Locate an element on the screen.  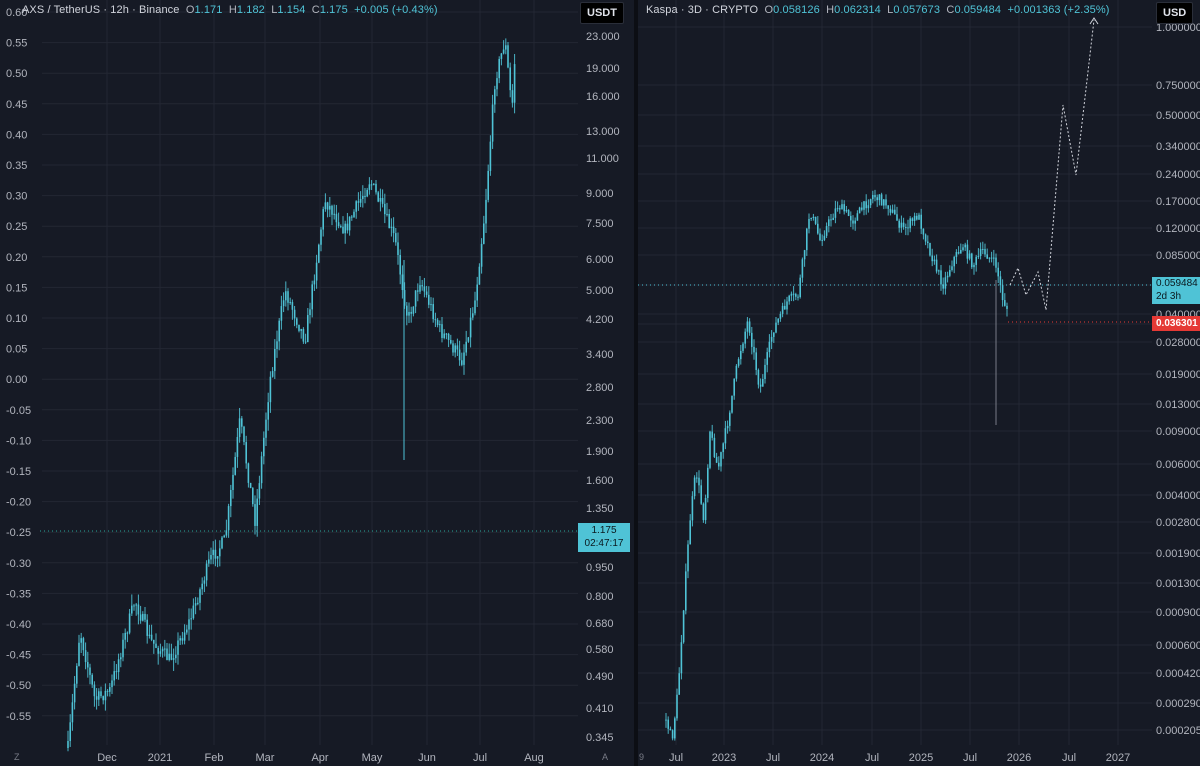
axs-left-tick-label: -0.25 is located at coordinates (18, 533).